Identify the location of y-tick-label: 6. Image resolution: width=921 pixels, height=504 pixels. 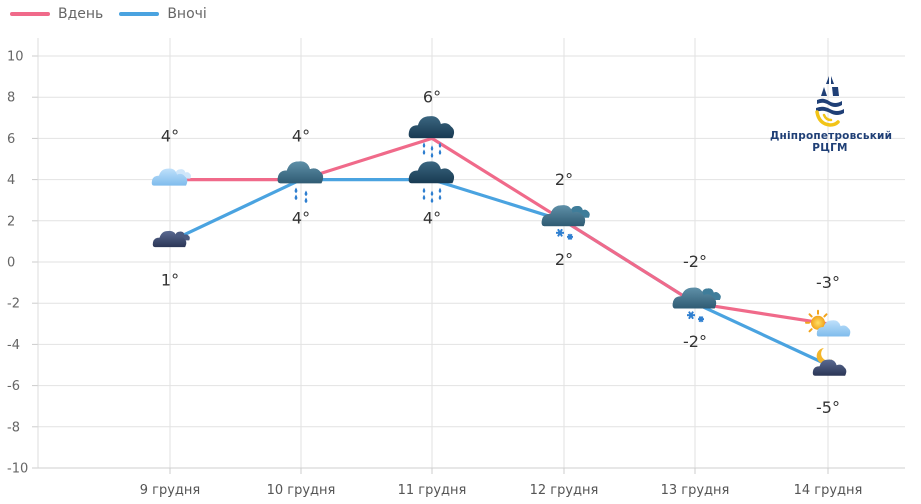
(11, 139).